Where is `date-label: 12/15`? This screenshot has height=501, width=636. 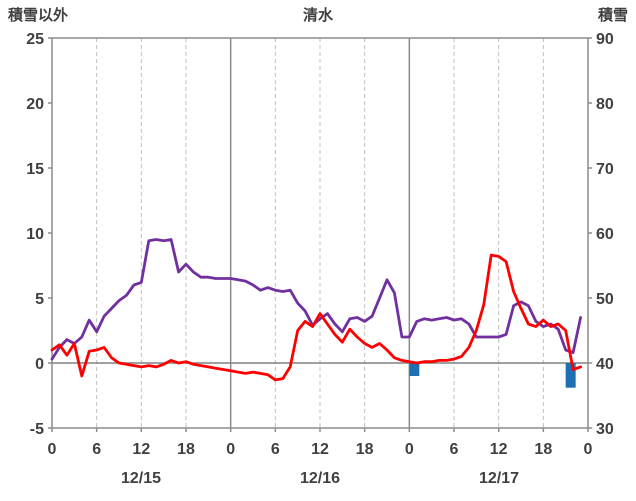
date-label: 12/15 is located at coordinates (141, 478).